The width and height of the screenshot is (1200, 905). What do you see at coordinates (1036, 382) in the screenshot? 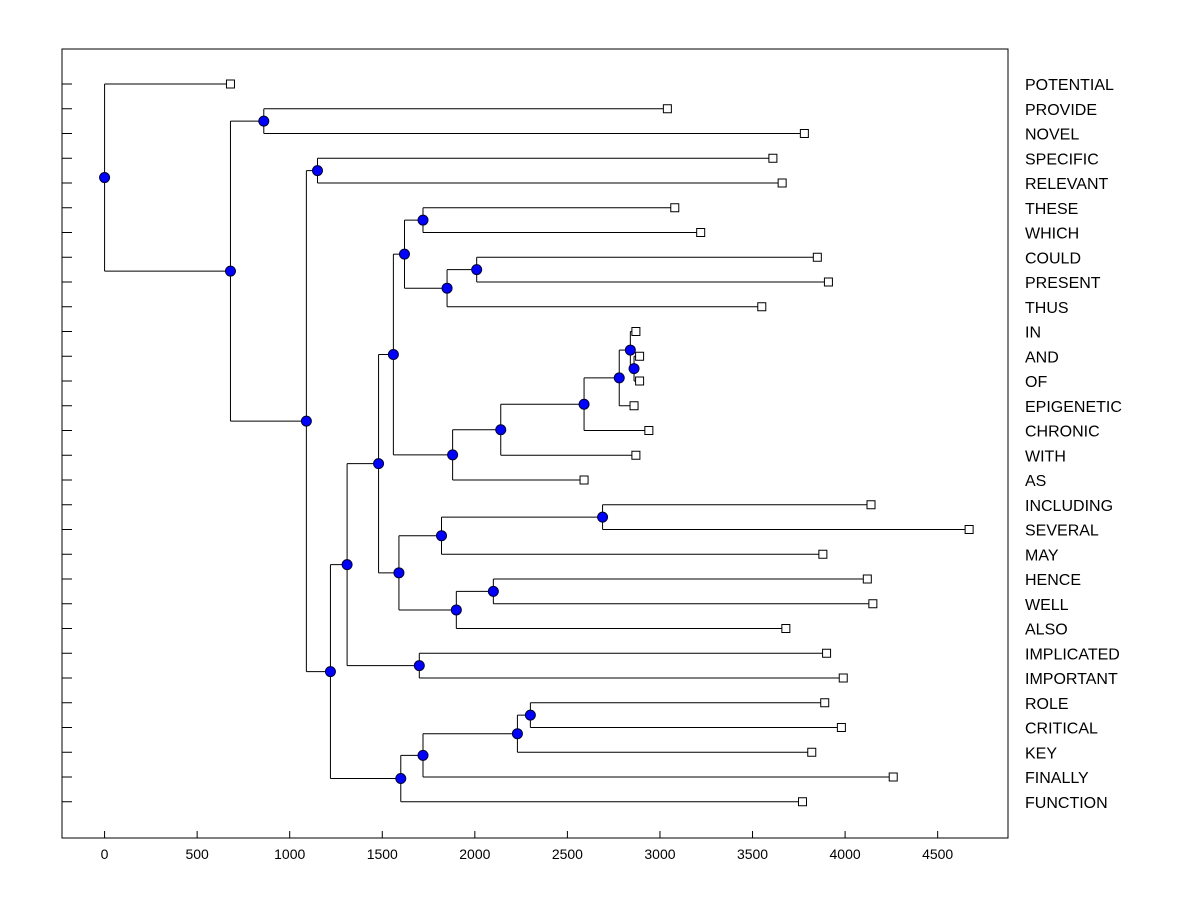
I see `leaf-label: OF` at bounding box center [1036, 382].